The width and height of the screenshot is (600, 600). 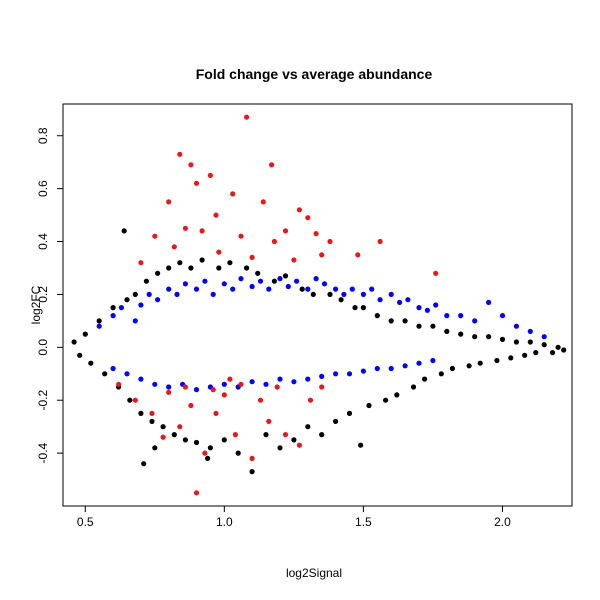 What do you see at coordinates (314, 74) in the screenshot?
I see `chart-title: Fold change vs average abundance` at bounding box center [314, 74].